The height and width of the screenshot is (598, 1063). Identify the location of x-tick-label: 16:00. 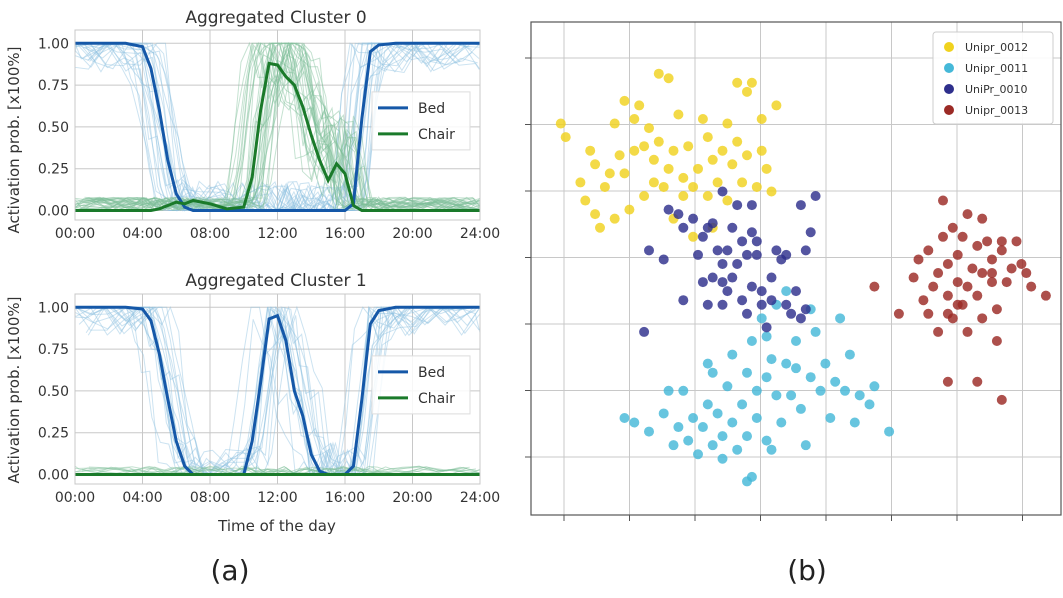
(345, 498).